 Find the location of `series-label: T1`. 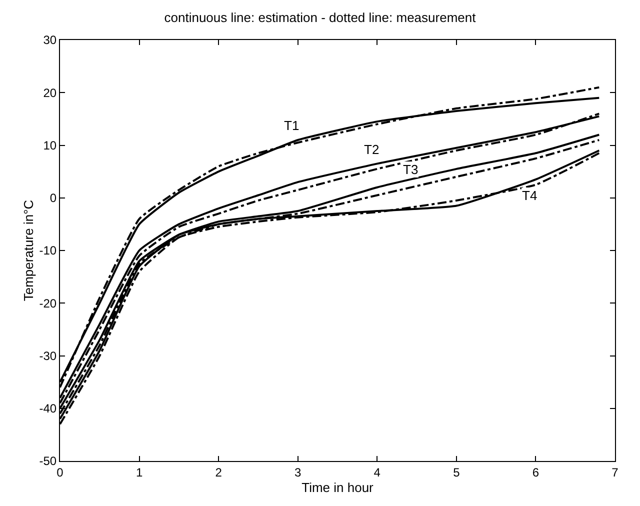

series-label: T1 is located at coordinates (292, 125).